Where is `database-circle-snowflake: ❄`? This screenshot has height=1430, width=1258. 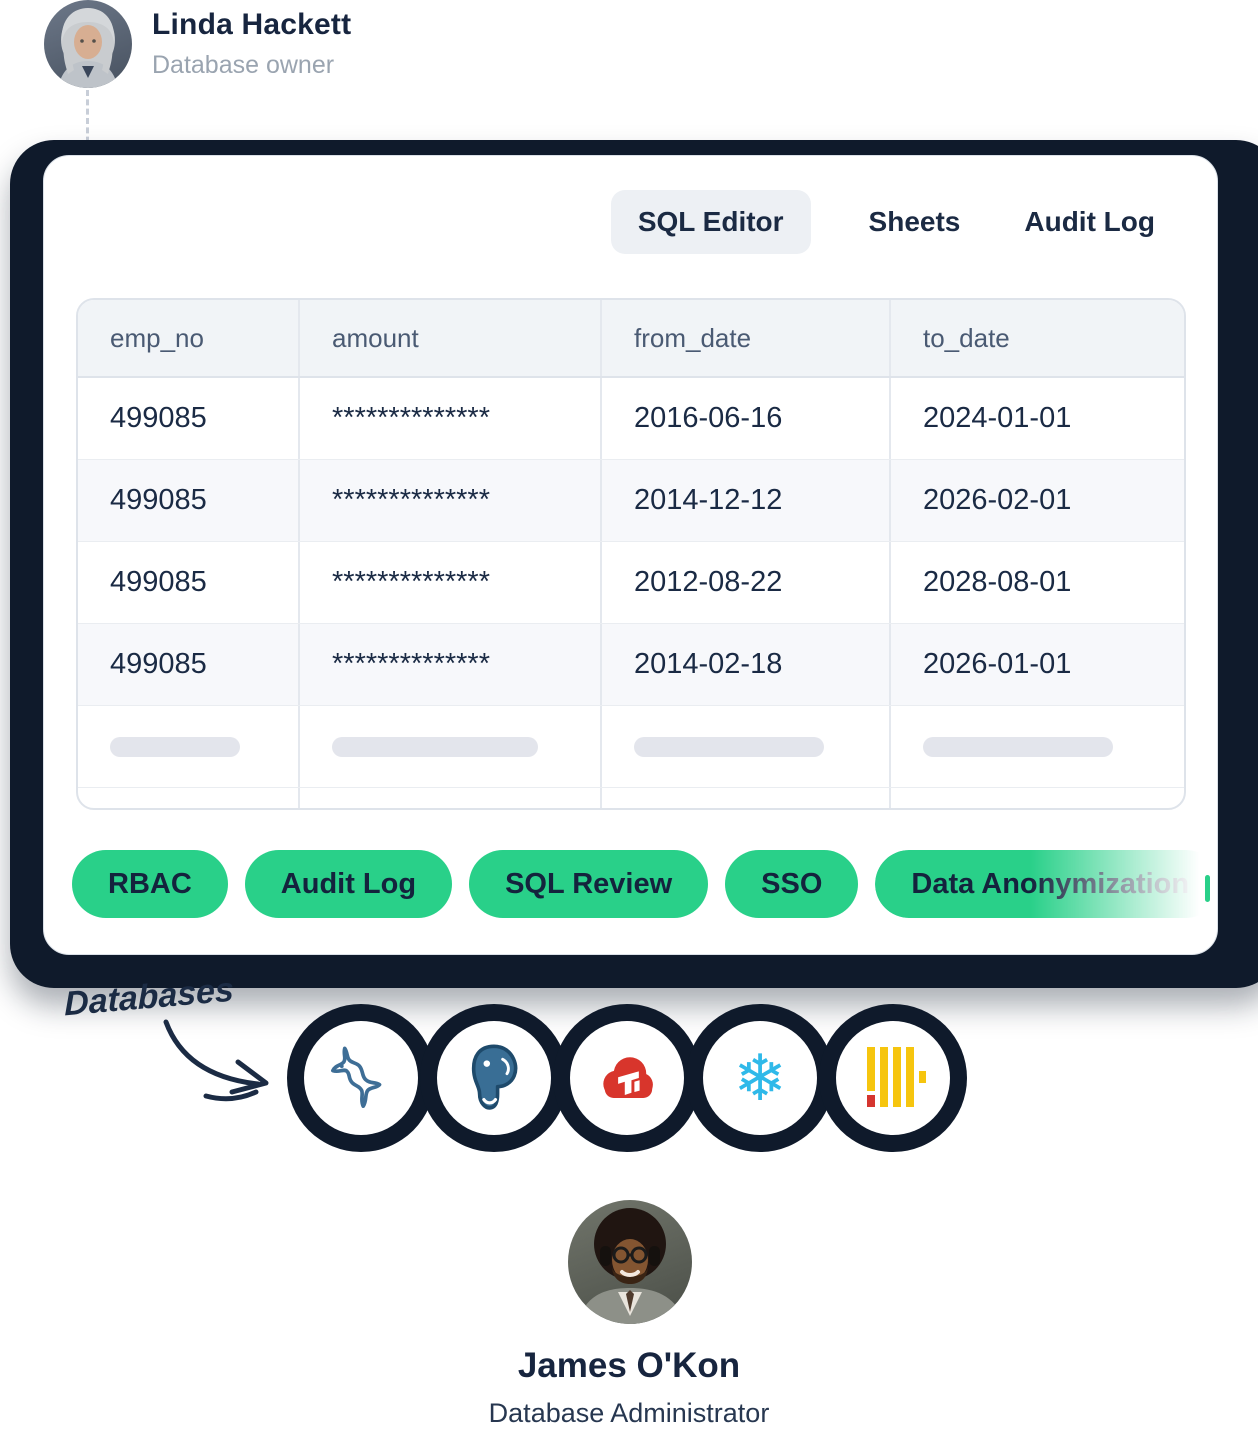
database-circle-snowflake: ❄ is located at coordinates (760, 1078).